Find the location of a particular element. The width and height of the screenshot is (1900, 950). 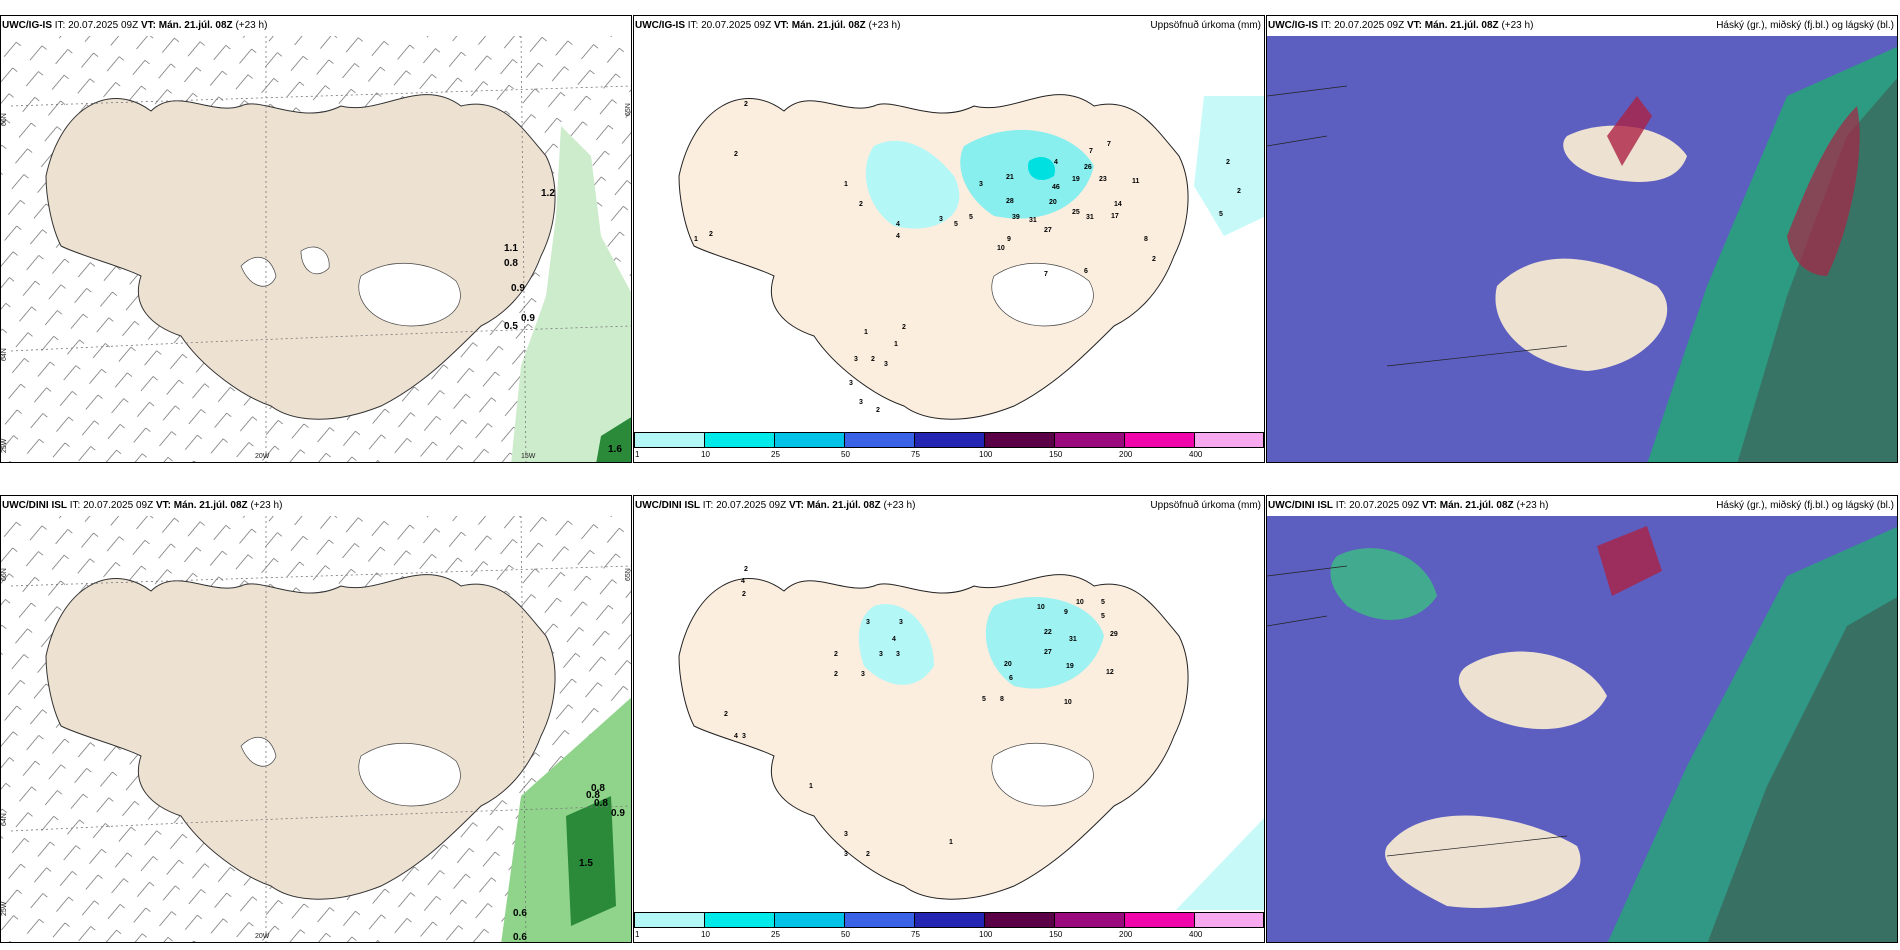

field-title: Uppsöfnuð úrkoma (mm) is located at coordinates (1205, 25).